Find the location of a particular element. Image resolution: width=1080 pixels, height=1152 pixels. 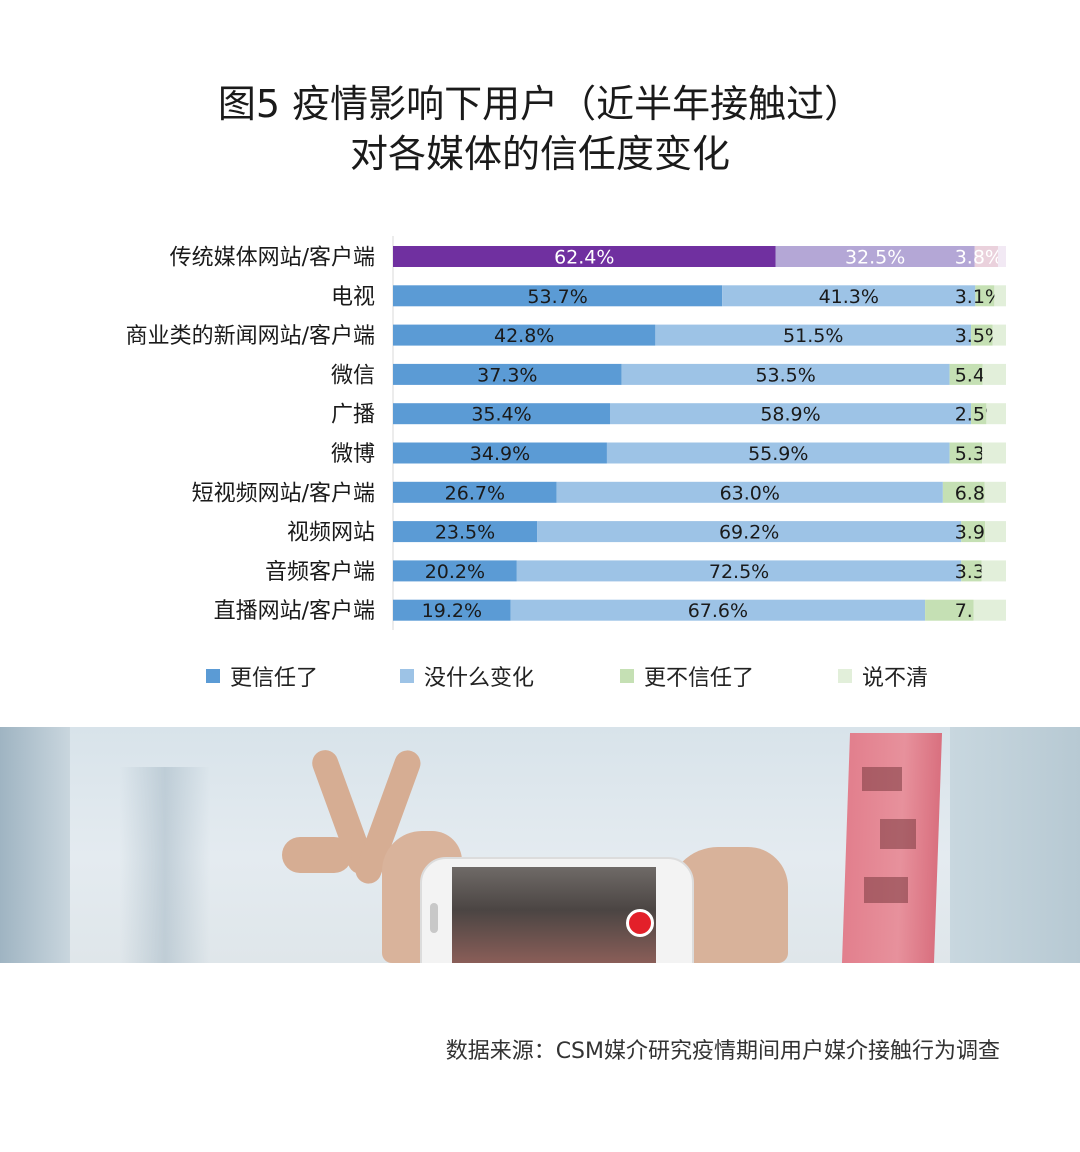

data-label: 26.7% is located at coordinates (475, 493).